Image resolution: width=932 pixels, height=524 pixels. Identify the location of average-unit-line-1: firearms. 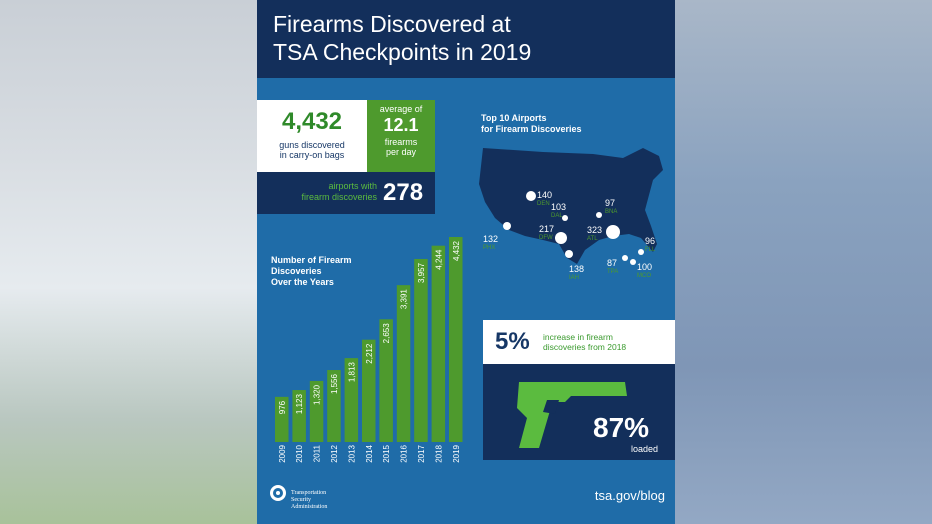
(401, 142).